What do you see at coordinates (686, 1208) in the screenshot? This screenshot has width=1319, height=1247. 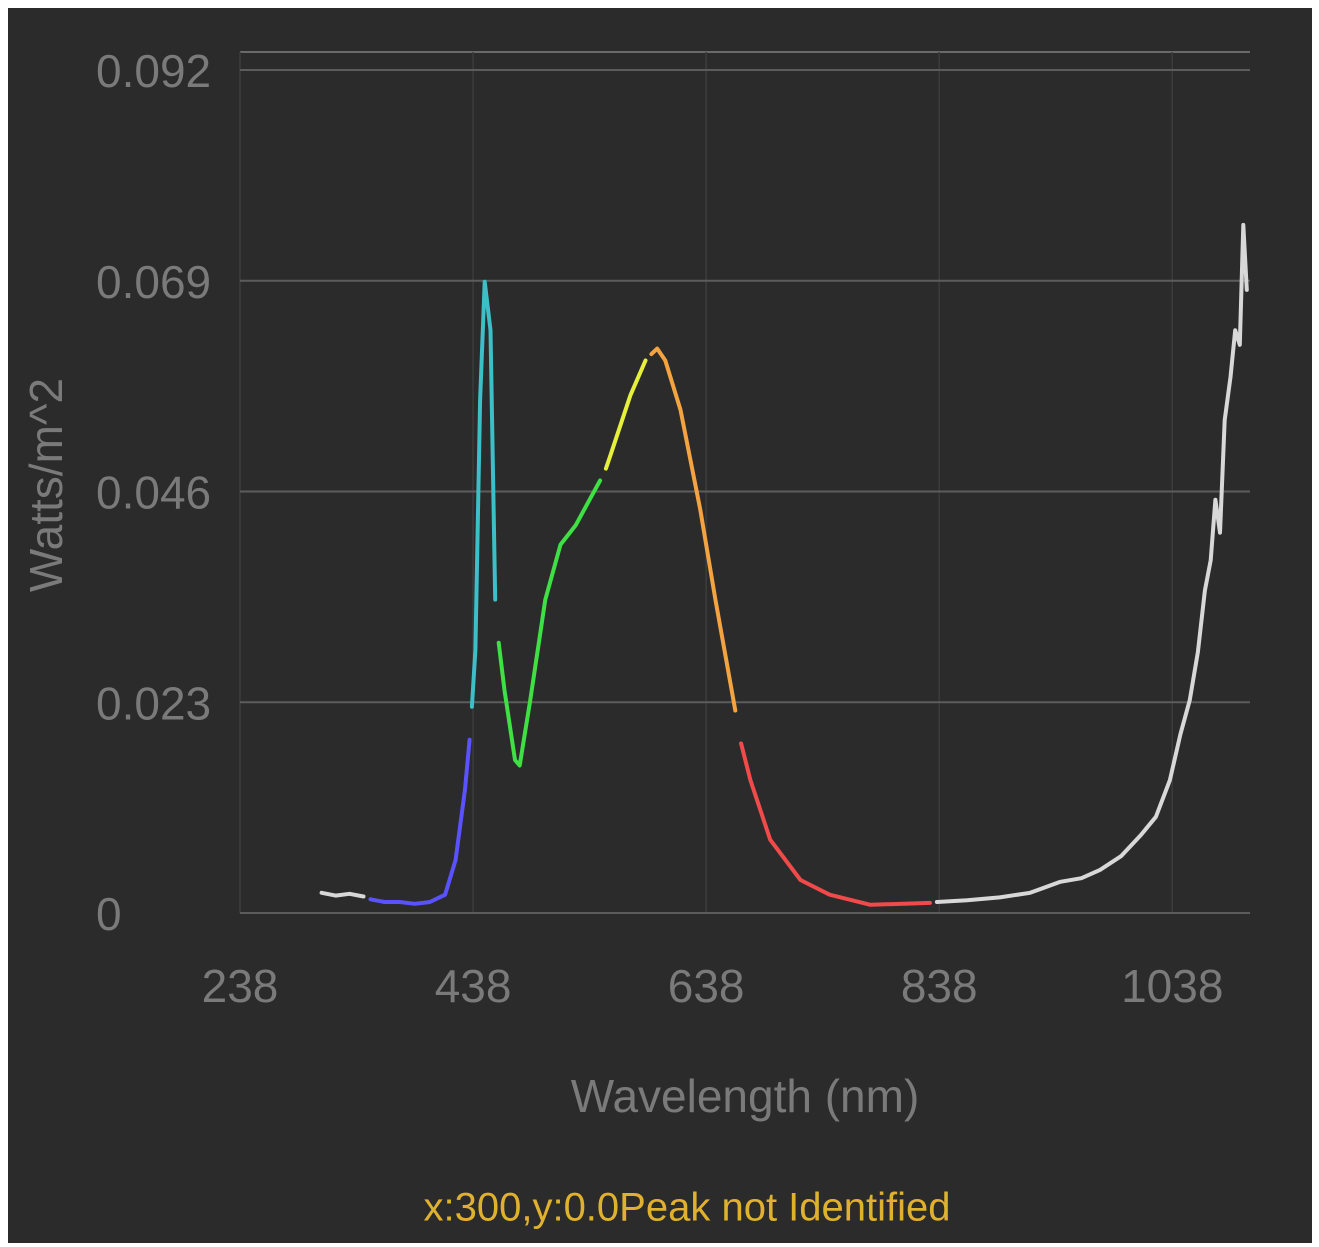 I see `status-text: x:300,y:0.0Peak not Identified` at bounding box center [686, 1208].